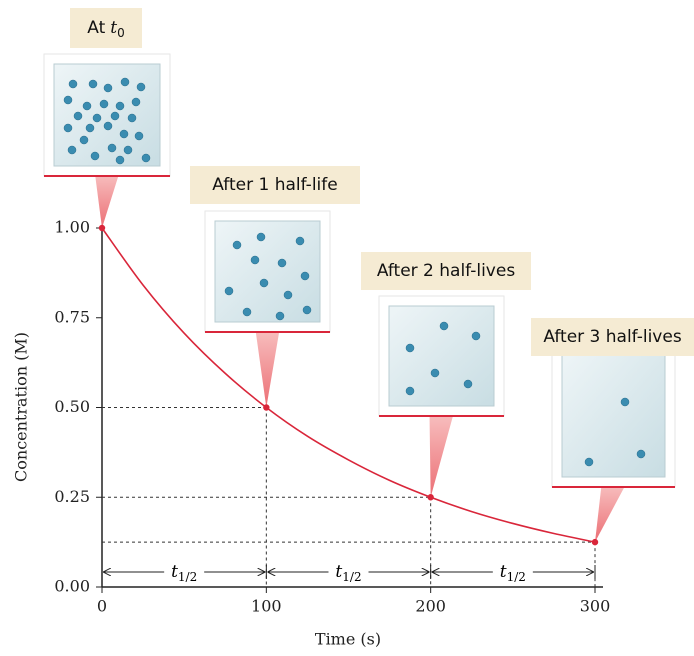 The height and width of the screenshot is (656, 694). I want to click on x-tick-label: 100, so click(266, 606).